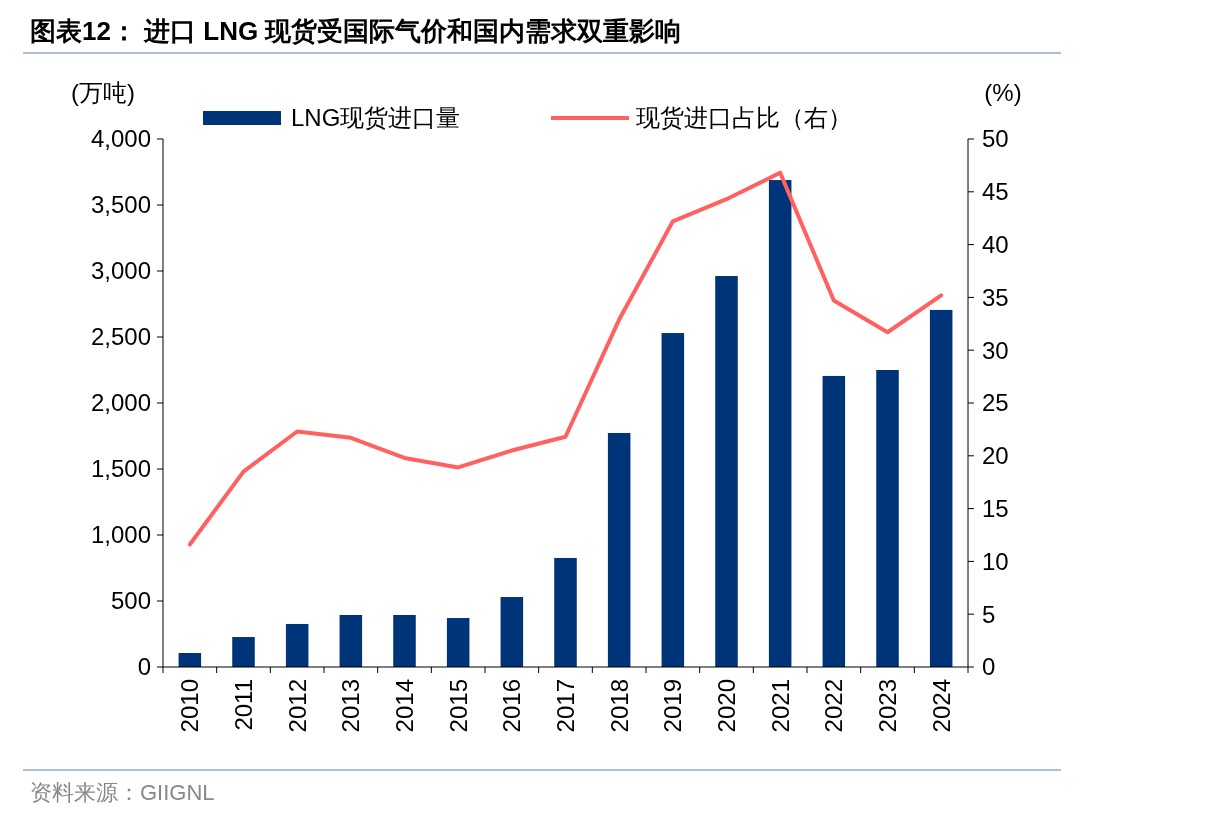  What do you see at coordinates (120, 403) in the screenshot?
I see `y-tick-label: 2,000` at bounding box center [120, 403].